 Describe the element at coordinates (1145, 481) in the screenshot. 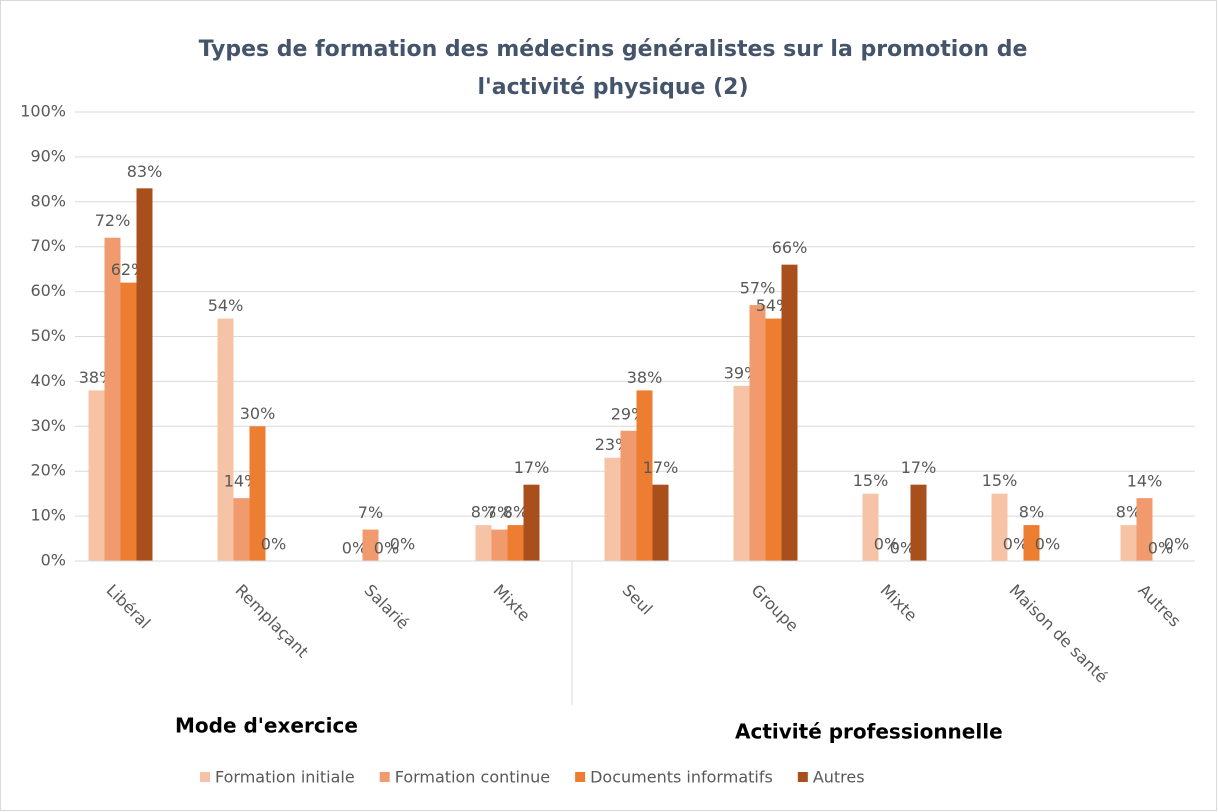

I see `data-label: 14%` at that location.